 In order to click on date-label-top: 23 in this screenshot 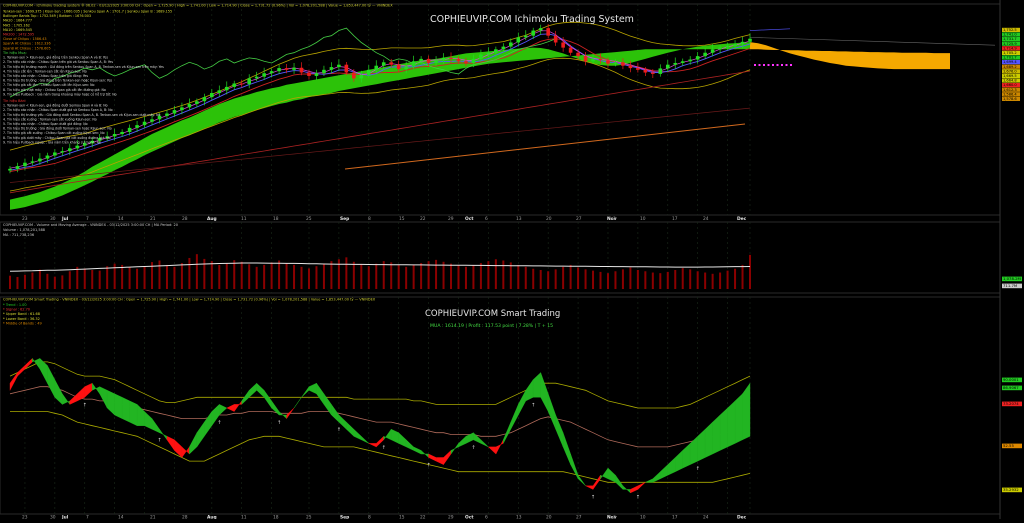, I will do `click(25, 219)`.